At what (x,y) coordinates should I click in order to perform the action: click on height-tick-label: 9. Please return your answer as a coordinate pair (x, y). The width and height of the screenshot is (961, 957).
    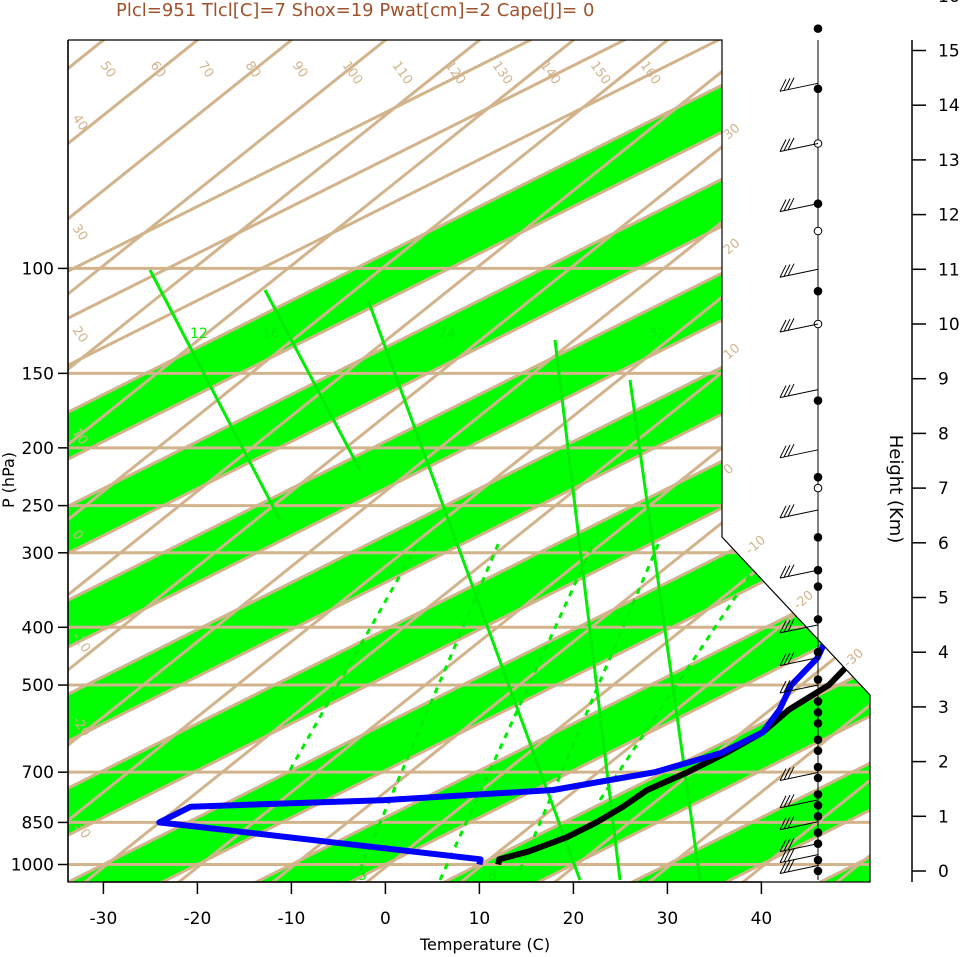
    Looking at the image, I should click on (943, 380).